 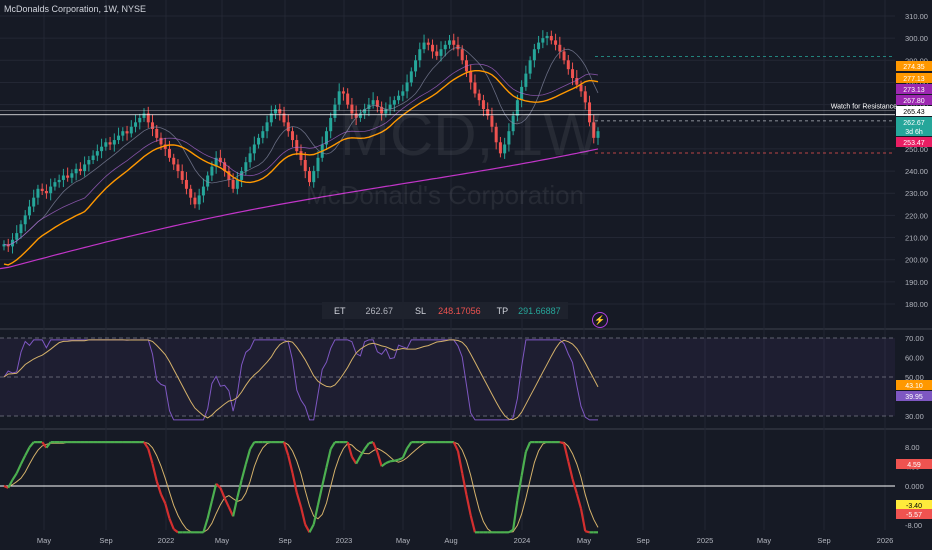 I want to click on x-tick-label: 2025, so click(x=705, y=540).